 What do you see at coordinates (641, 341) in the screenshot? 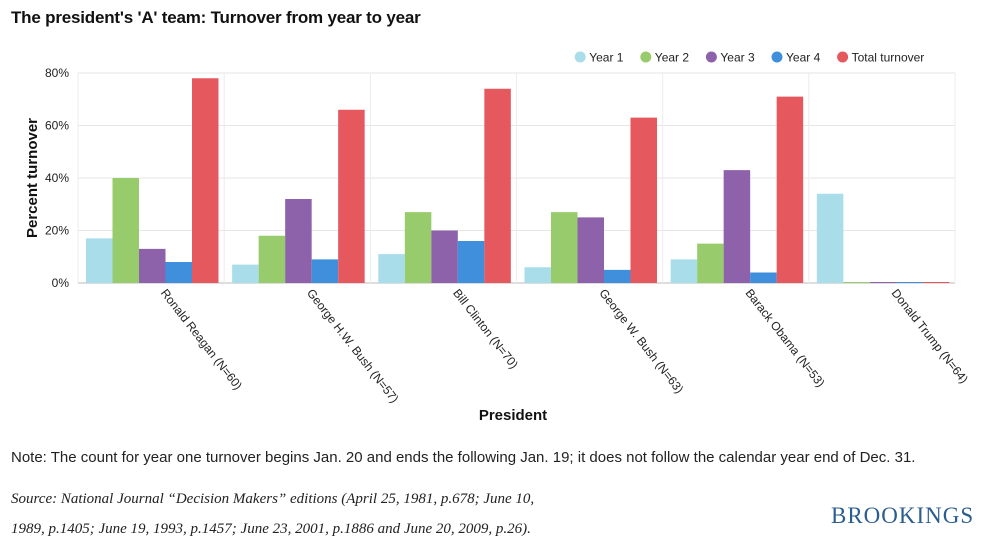
I see `x-tick-label: George W. Bush (N=63)` at bounding box center [641, 341].